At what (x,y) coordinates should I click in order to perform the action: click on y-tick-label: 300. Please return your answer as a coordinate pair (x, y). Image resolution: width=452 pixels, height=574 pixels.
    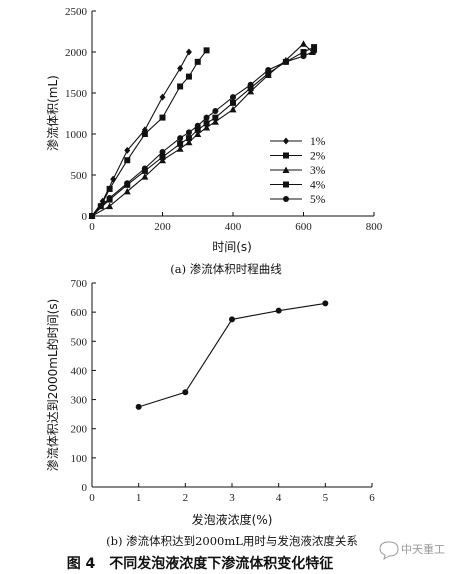
    Looking at the image, I should click on (79, 401).